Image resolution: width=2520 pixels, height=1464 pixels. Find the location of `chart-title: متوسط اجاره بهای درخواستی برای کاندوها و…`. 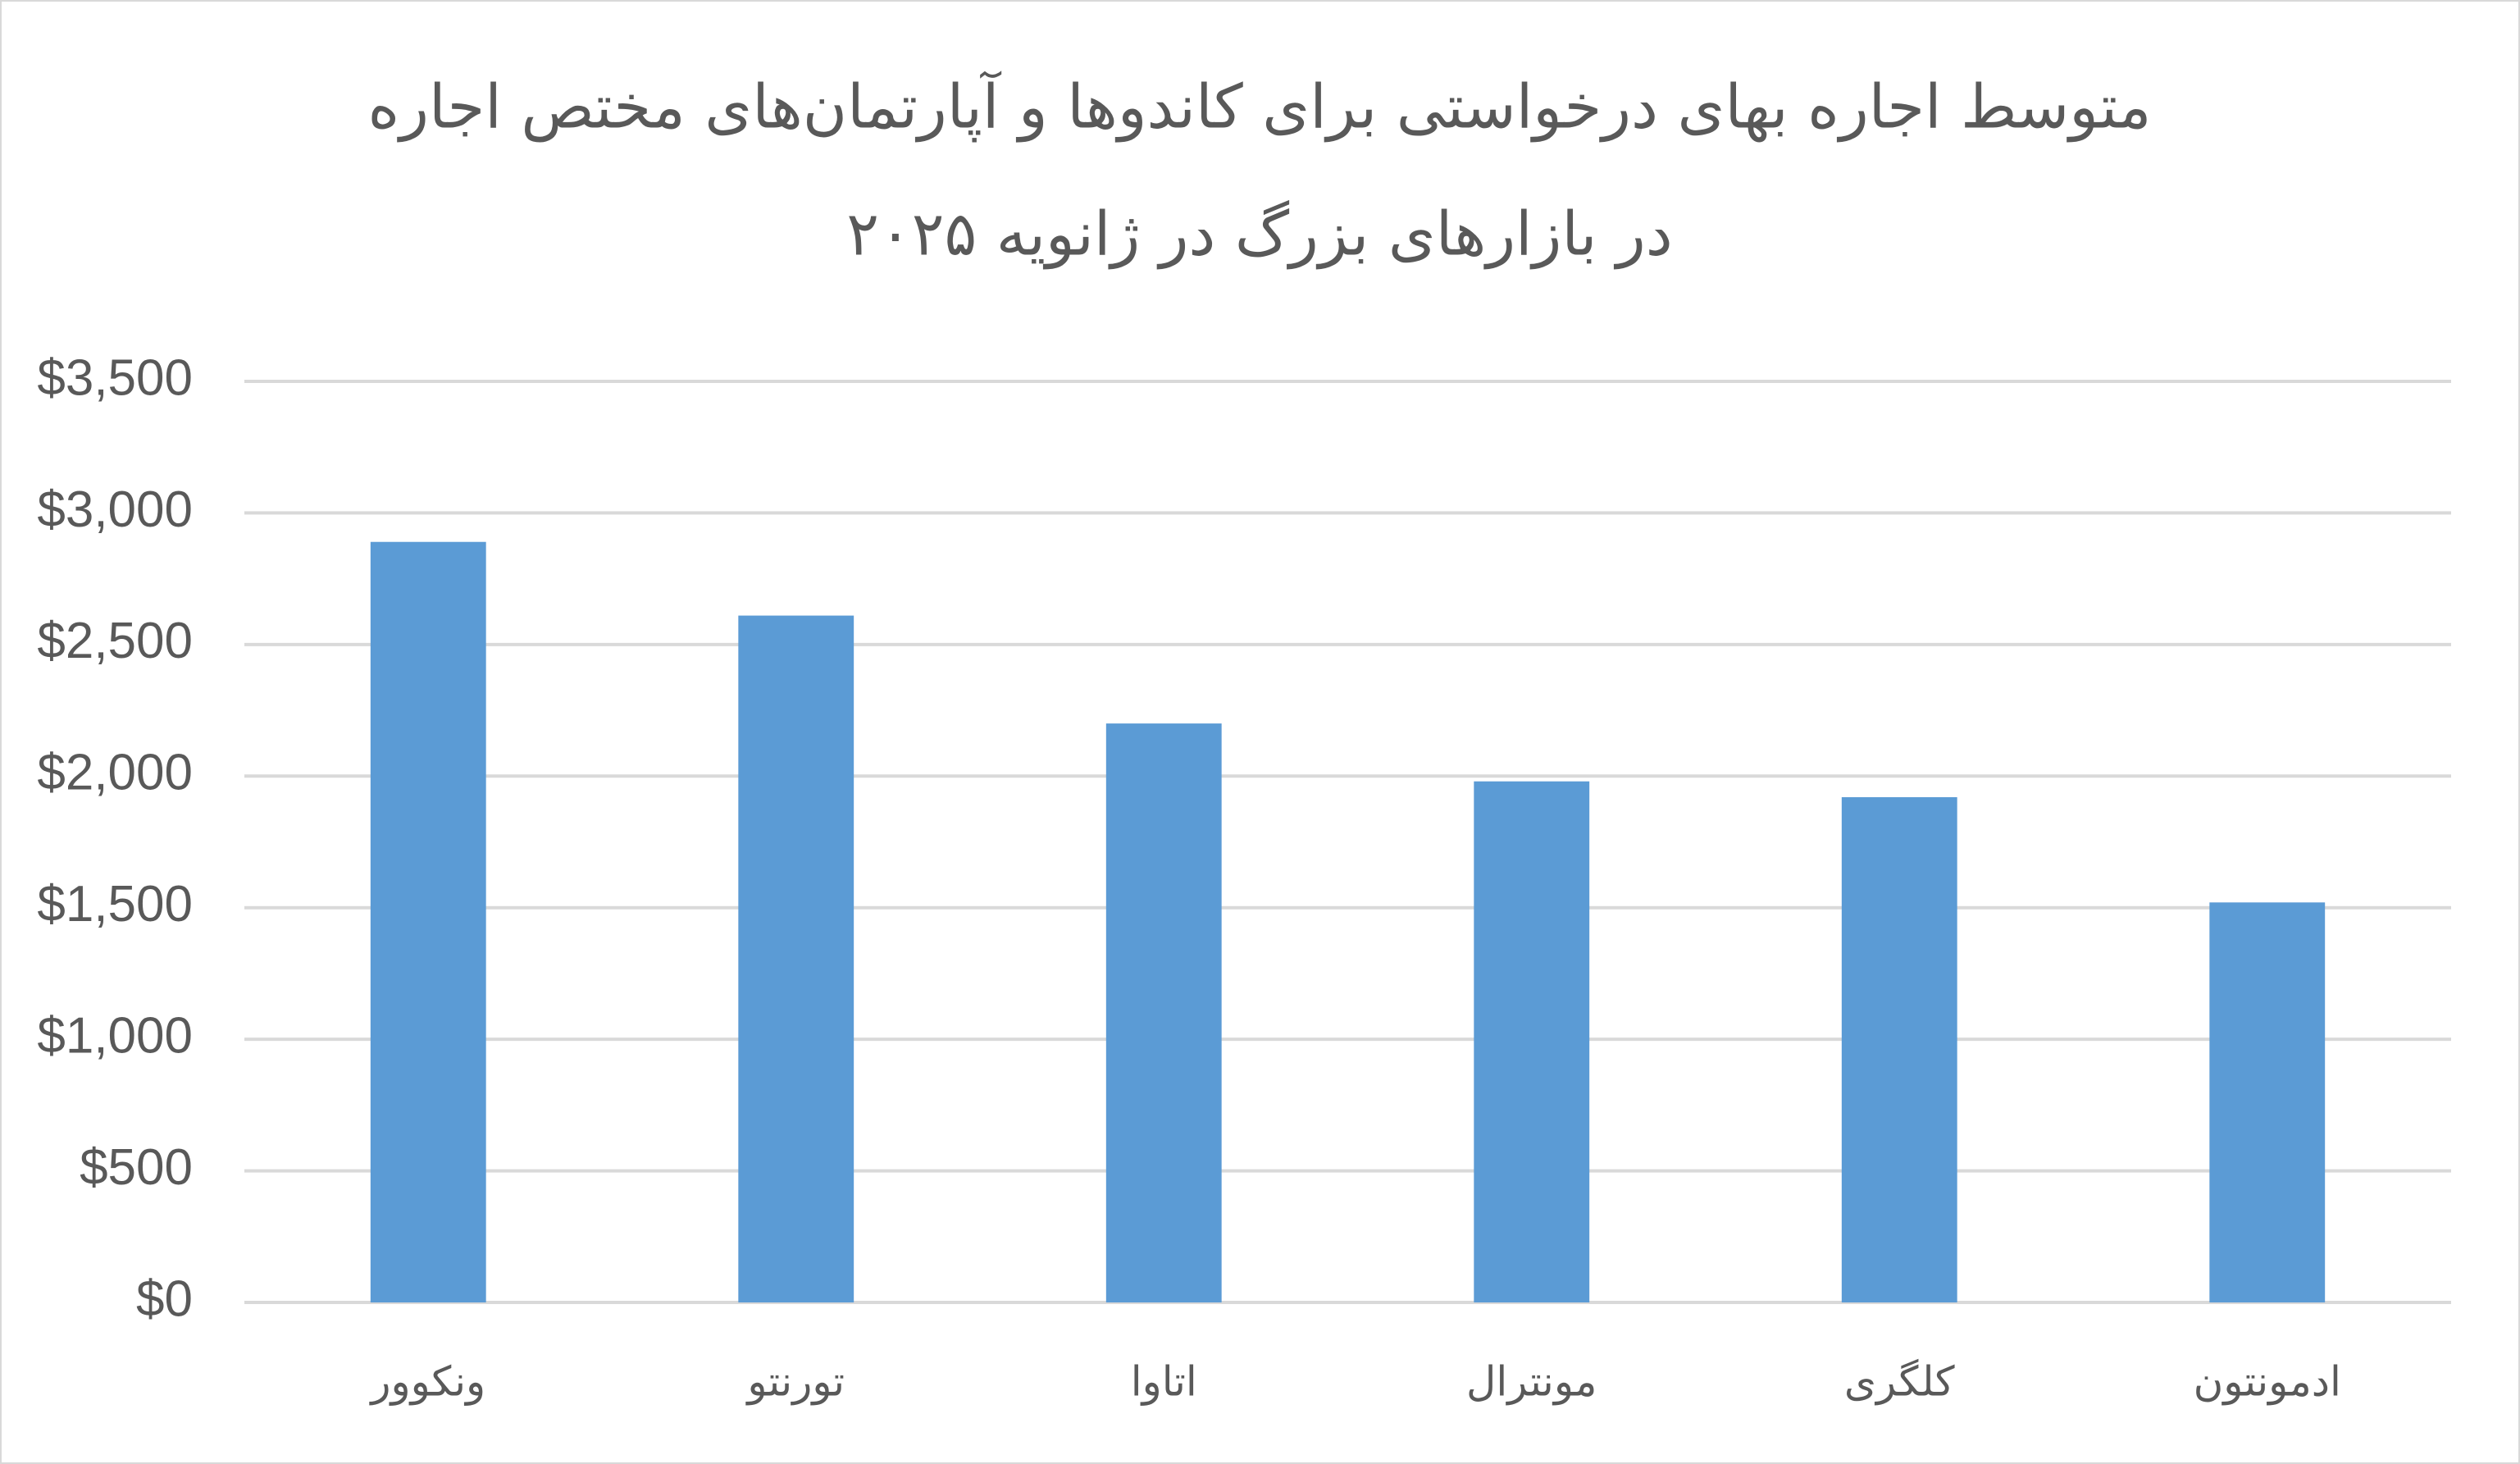

chart-title: متوسط اجاره بهای درخواستی برای کاندوها و… is located at coordinates (1259, 107).